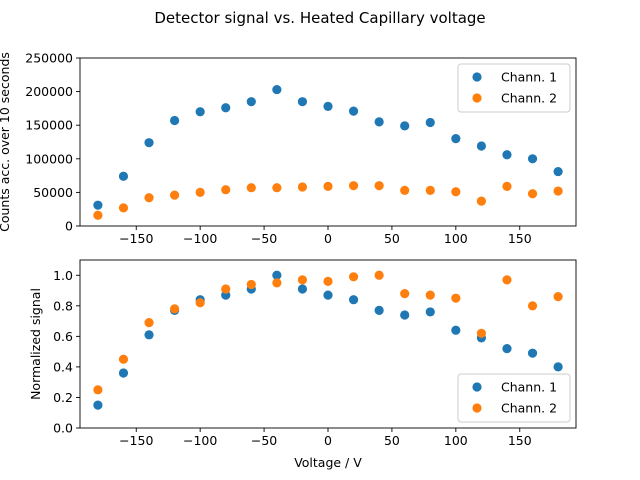 The image size is (640, 480). What do you see at coordinates (136, 440) in the screenshot?
I see `x-tick-label: −150` at bounding box center [136, 440].